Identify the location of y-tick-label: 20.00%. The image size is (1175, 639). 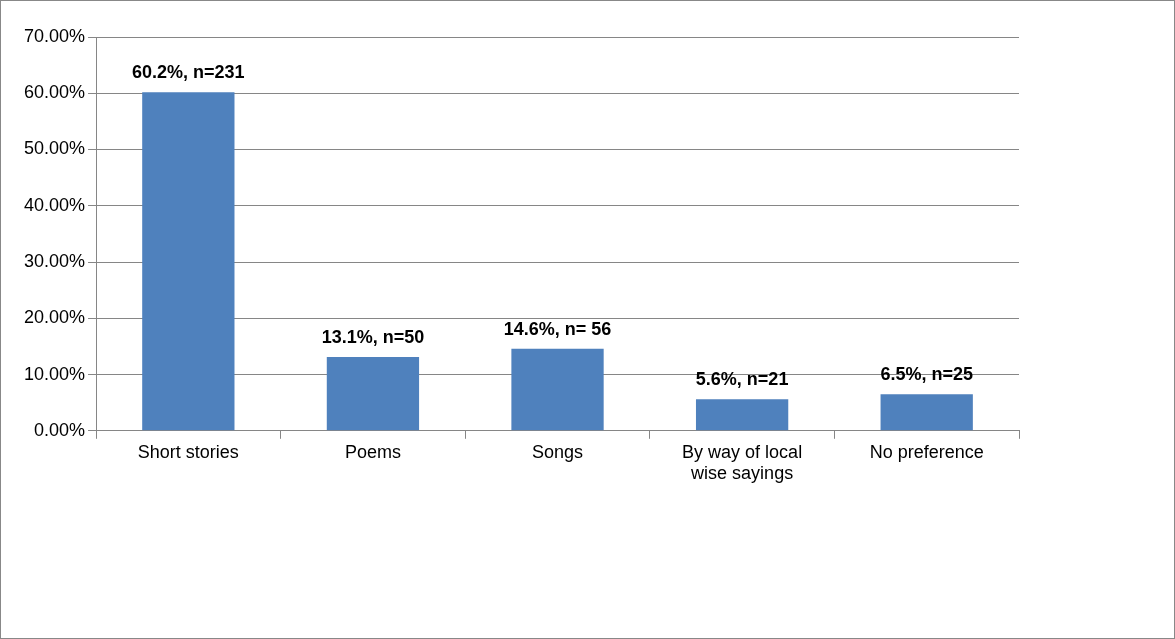
(54, 317).